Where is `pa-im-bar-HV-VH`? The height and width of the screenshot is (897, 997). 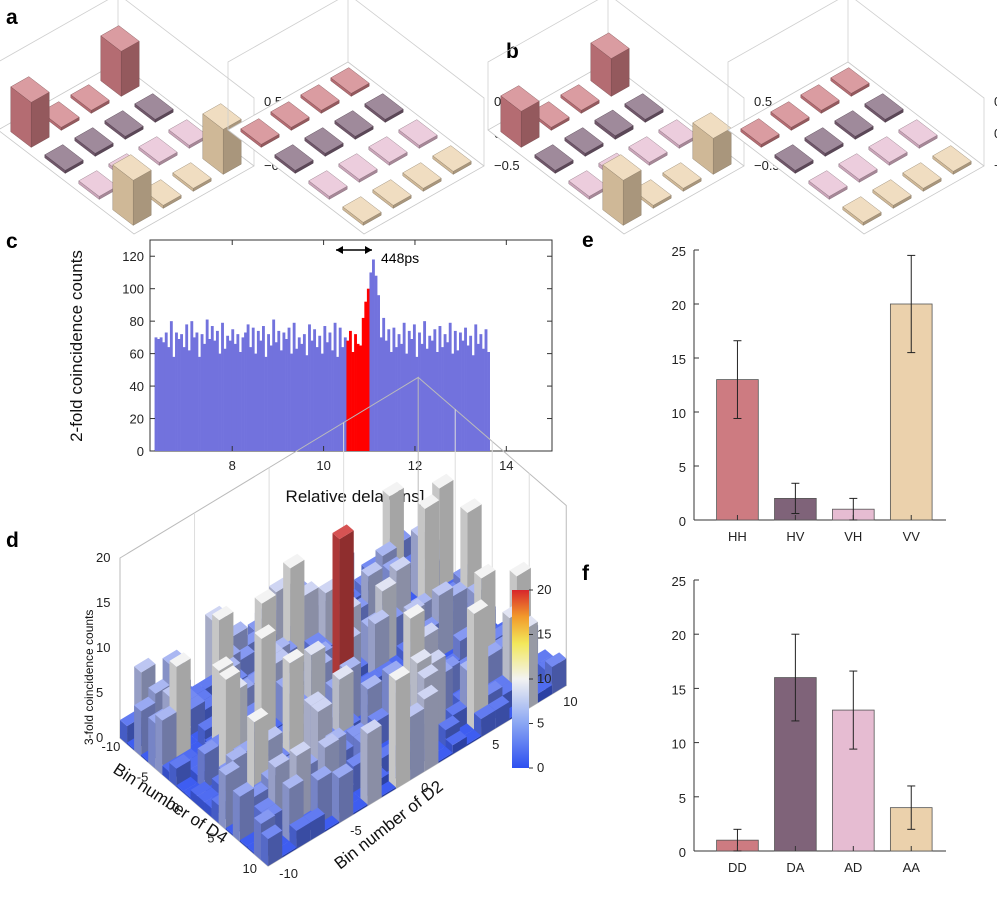 pa-im-bar-HV-VH is located at coordinates (324, 142).